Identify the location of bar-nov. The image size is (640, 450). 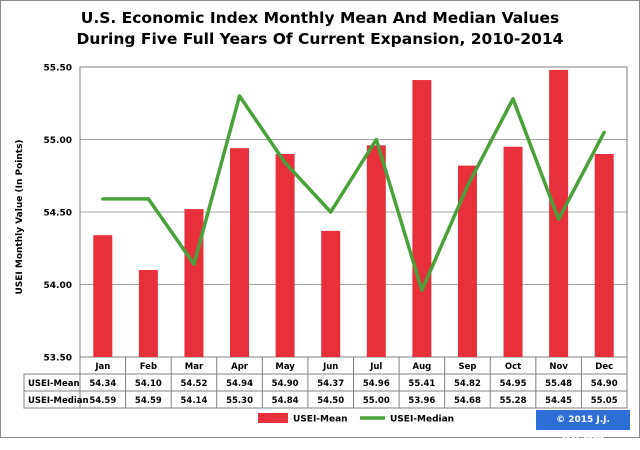
(559, 213).